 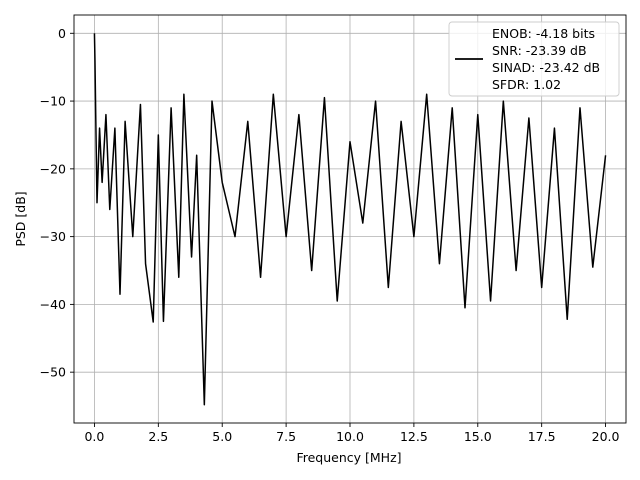 What do you see at coordinates (543, 33) in the screenshot?
I see `legend-entry-enob: ENOB: -4.18 bits` at bounding box center [543, 33].